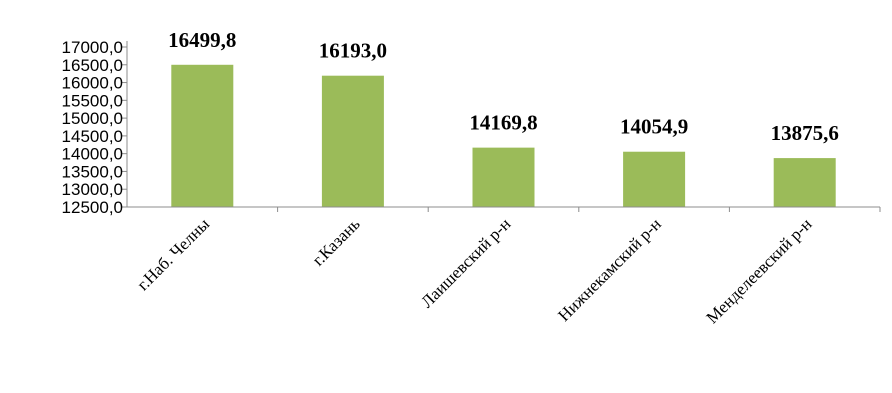 This screenshot has width=892, height=393. Describe the element at coordinates (503, 123) in the screenshot. I see `data-label: 14169,8` at that location.